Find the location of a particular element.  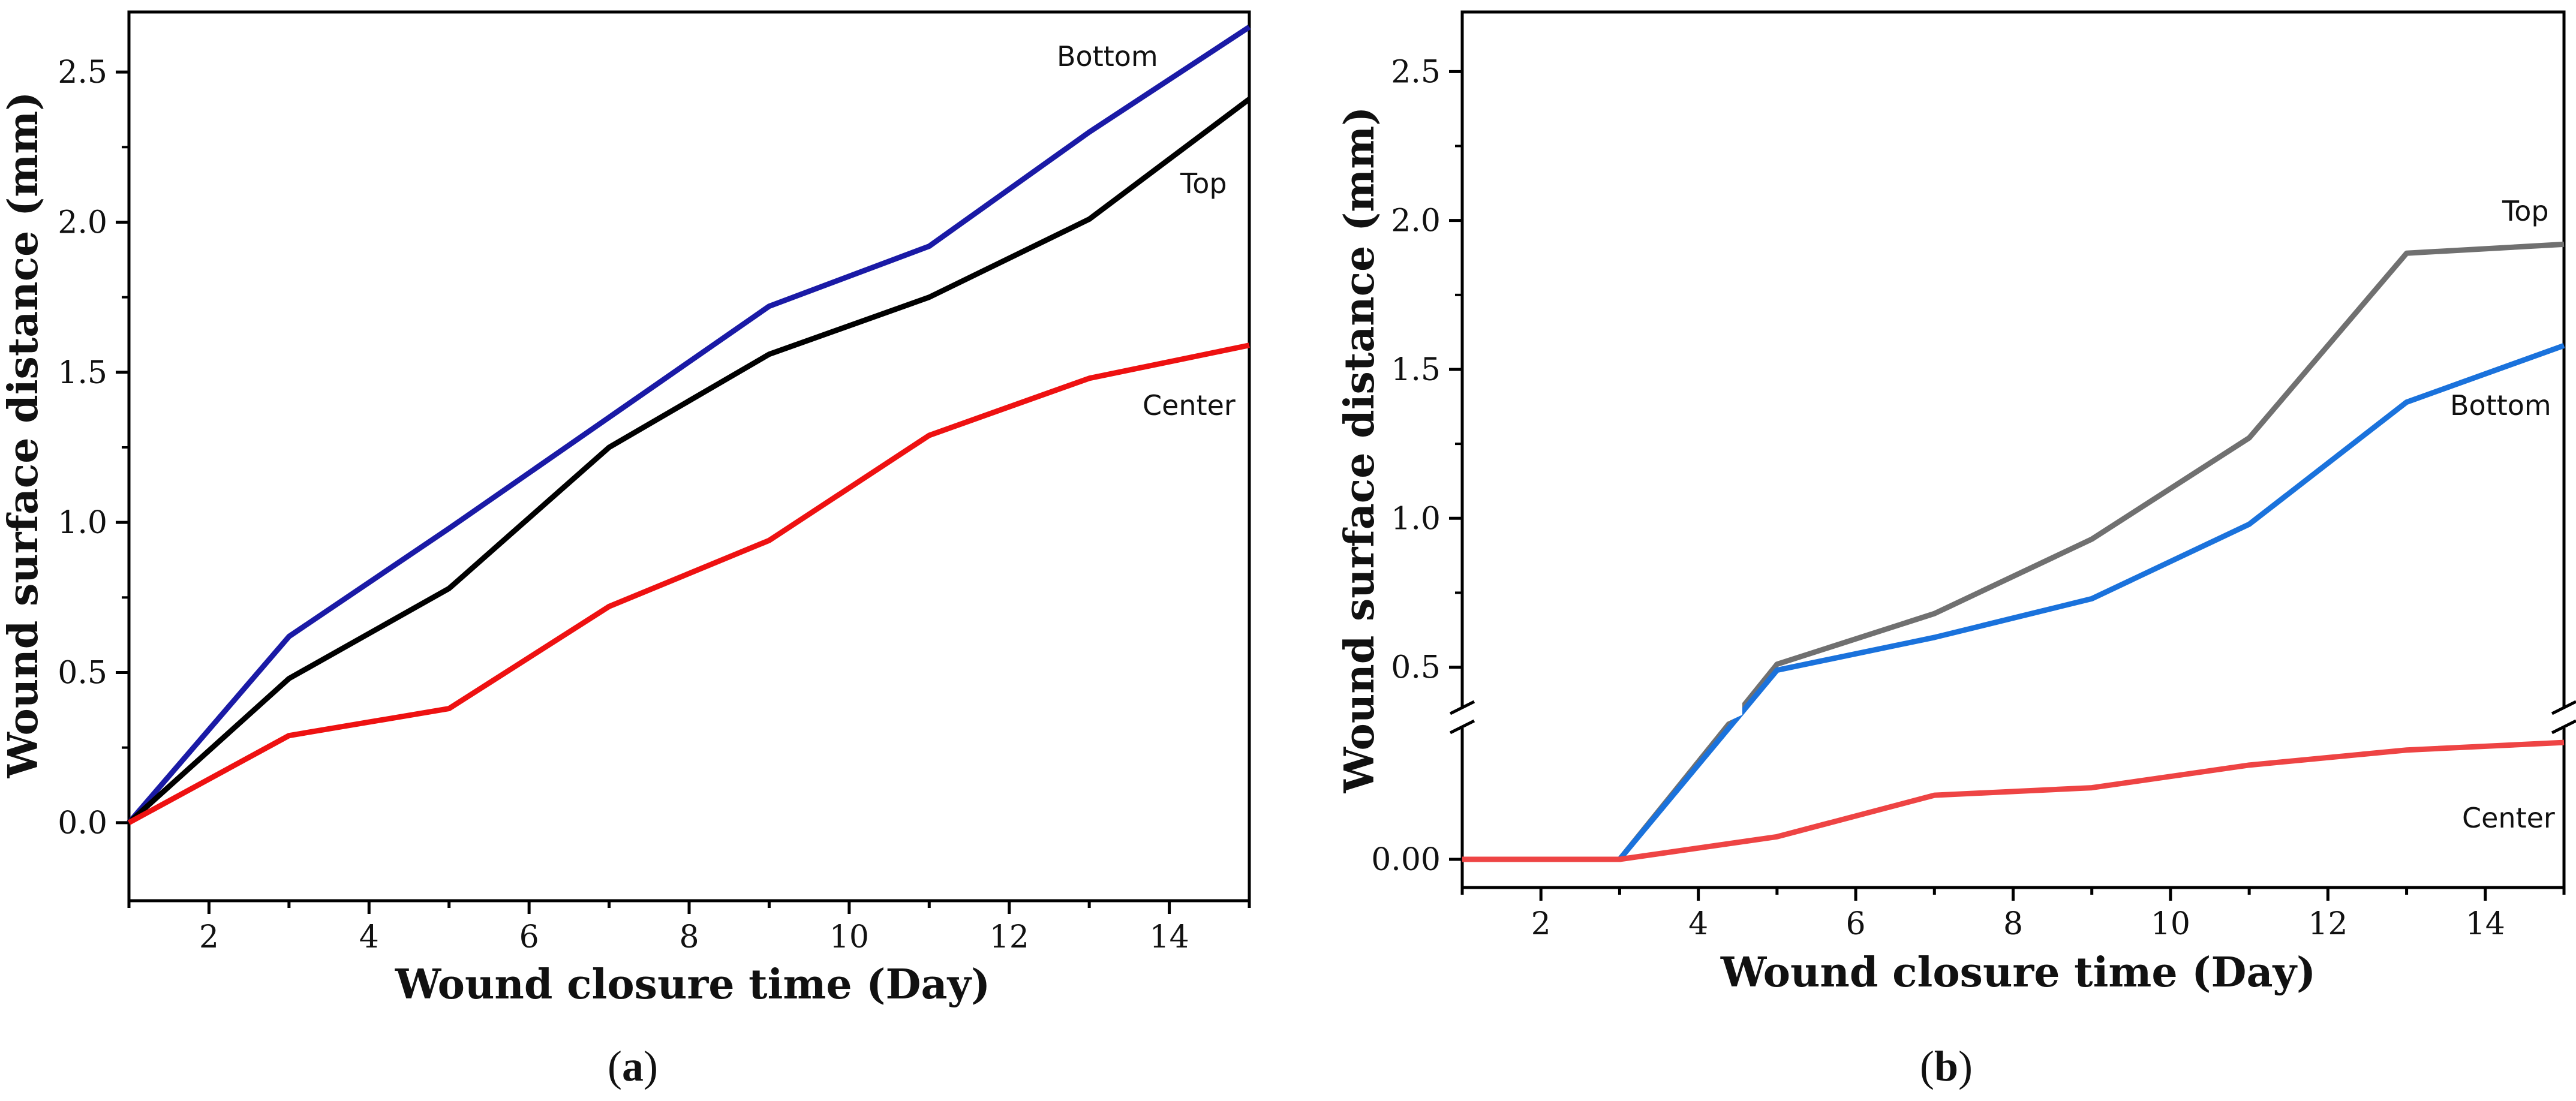

panel-b-x-tick-label: 4 is located at coordinates (1698, 924).